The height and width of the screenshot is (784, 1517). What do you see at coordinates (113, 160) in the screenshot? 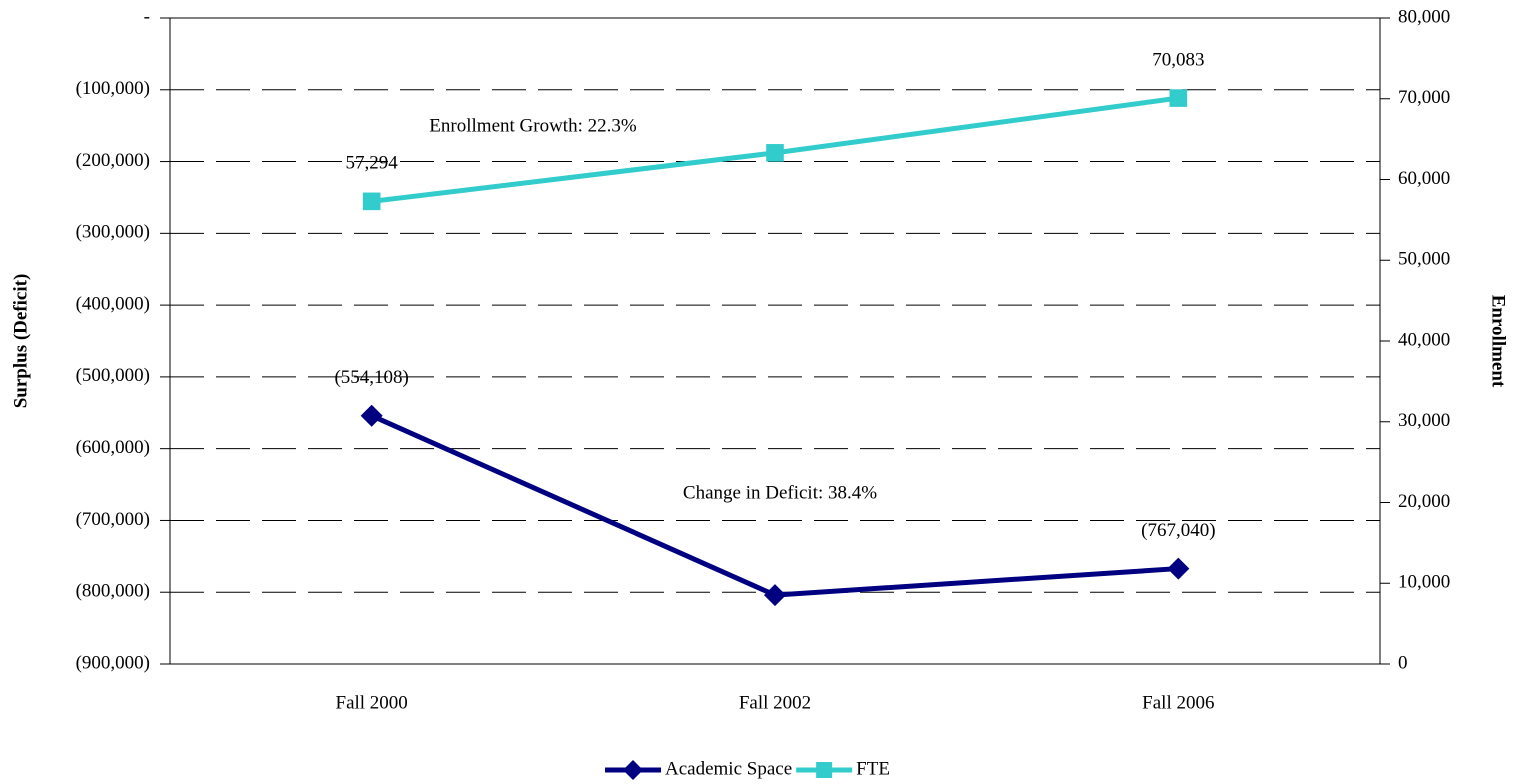
I see `y-tick-label: (200,000)` at bounding box center [113, 160].